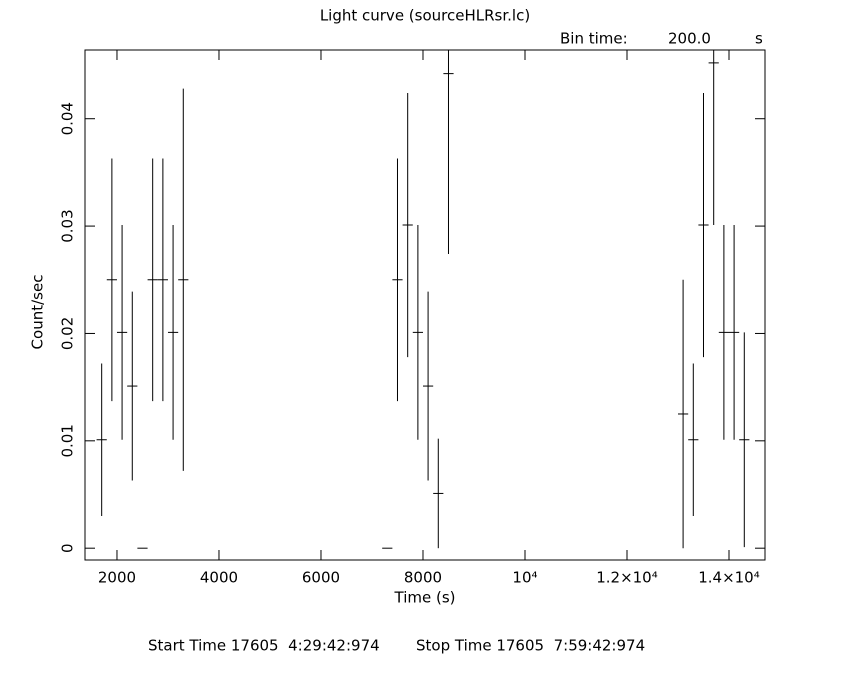  What do you see at coordinates (264, 646) in the screenshot?
I see `start-time: Start Time 17605 4:29:42:974` at bounding box center [264, 646].